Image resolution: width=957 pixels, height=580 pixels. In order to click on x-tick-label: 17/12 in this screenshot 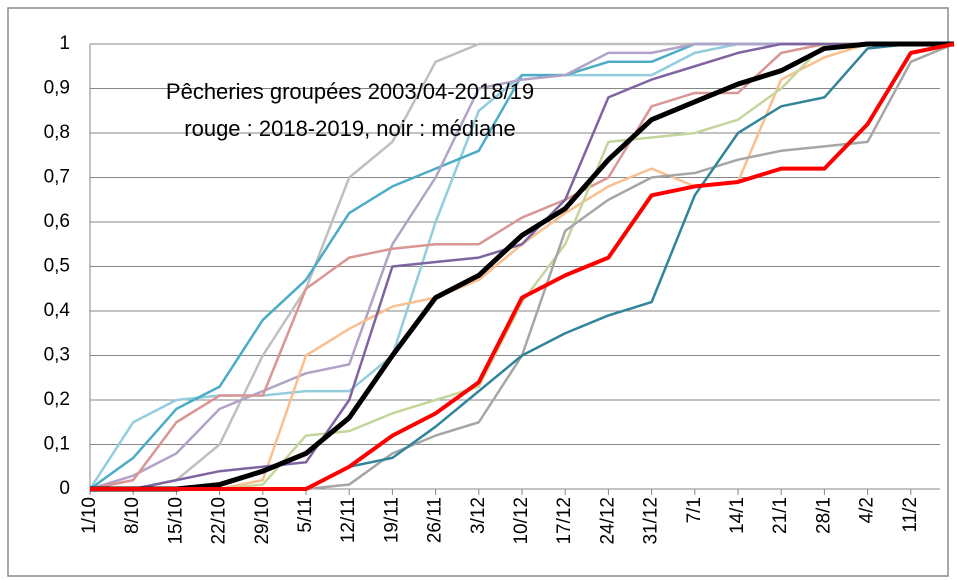, I will do `click(564, 521)`.